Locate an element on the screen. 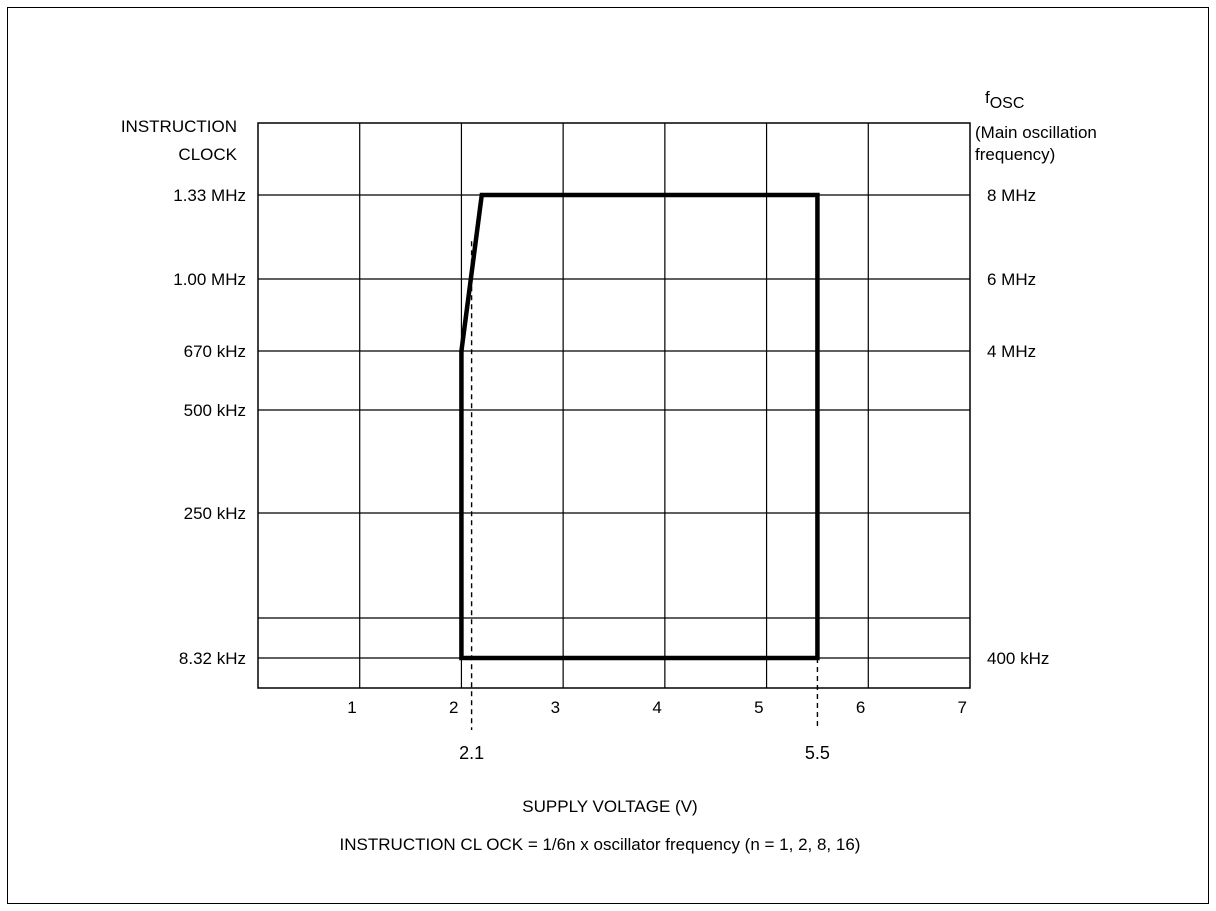 This screenshot has height=911, width=1216. y-tick-label-right: 8 MHz is located at coordinates (1011, 195).